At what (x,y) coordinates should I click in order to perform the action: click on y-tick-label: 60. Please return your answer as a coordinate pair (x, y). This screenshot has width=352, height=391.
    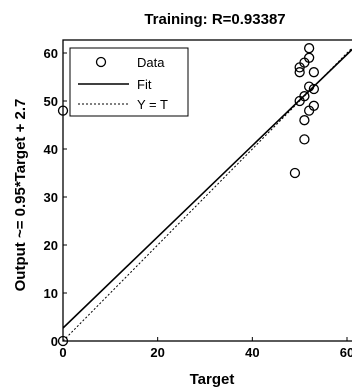
    Looking at the image, I should click on (51, 53).